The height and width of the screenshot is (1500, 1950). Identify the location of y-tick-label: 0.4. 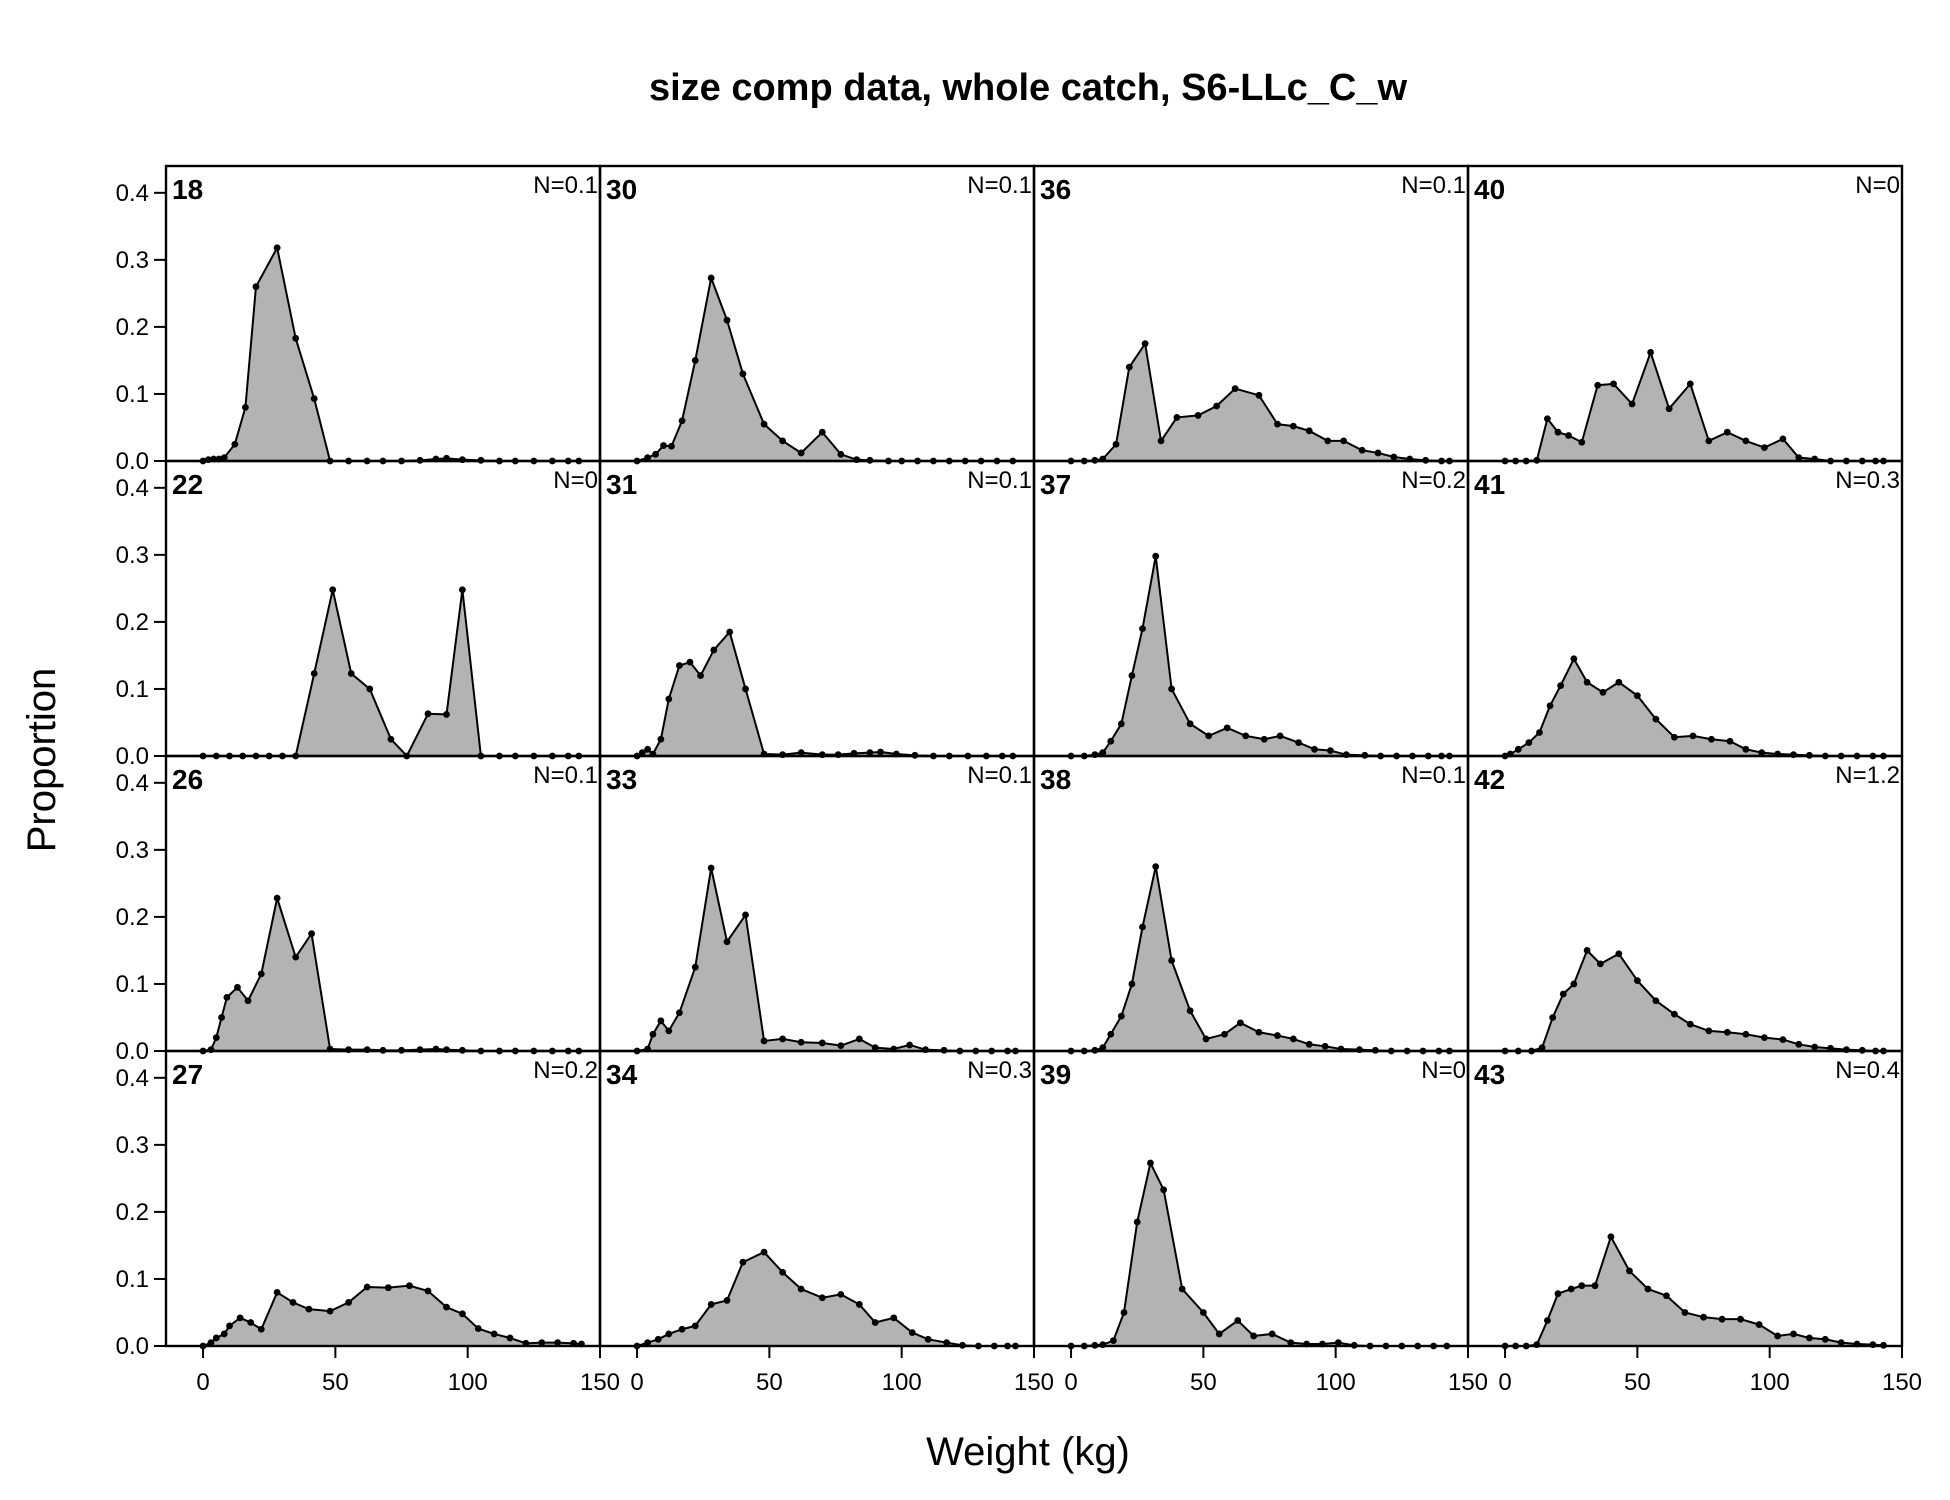
(132, 783).